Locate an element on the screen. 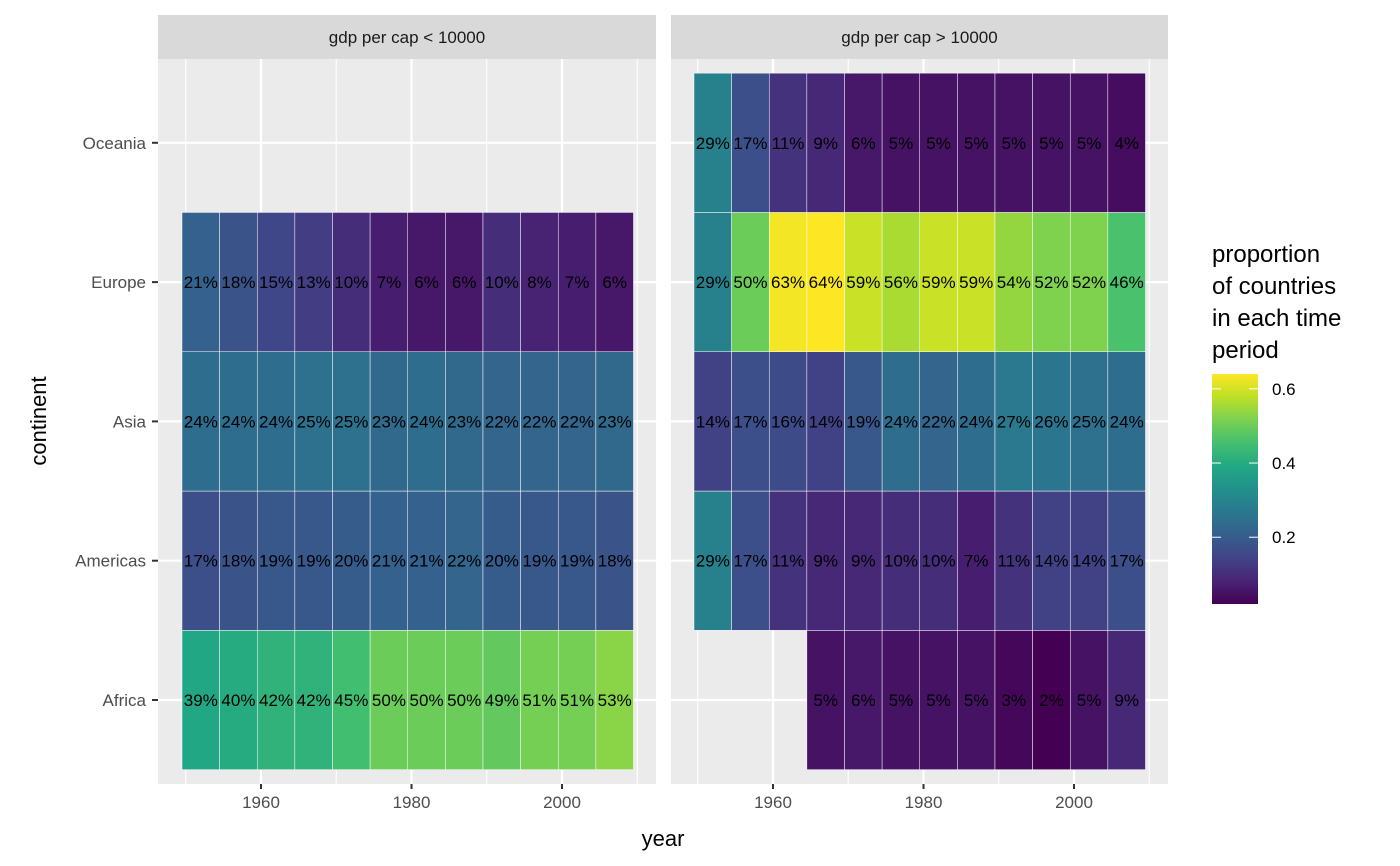 Image resolution: width=1400 pixels, height=866 pixels. legend-title-line: in each time is located at coordinates (1276, 318).